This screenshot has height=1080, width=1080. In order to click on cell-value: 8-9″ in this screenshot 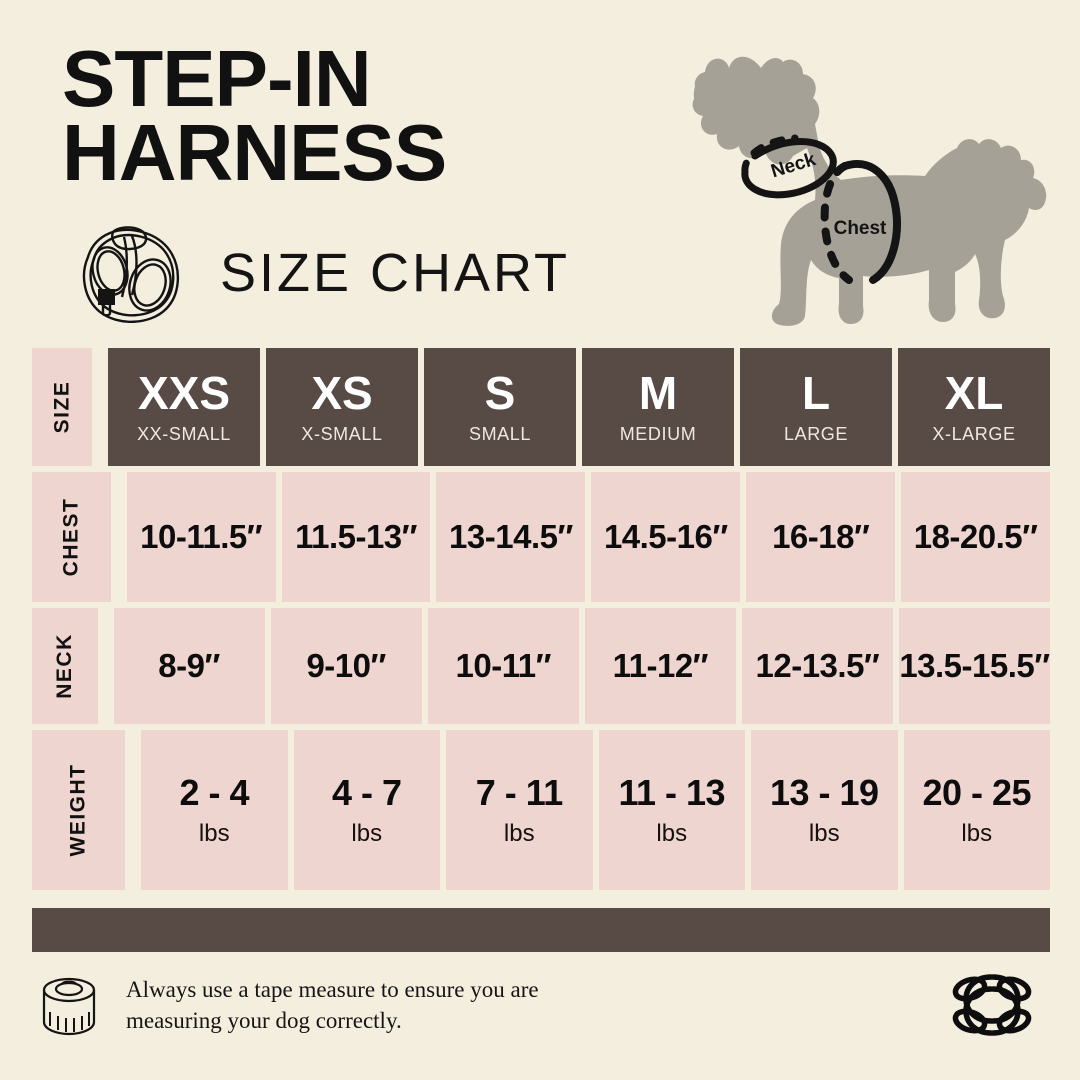, I will do `click(189, 665)`.